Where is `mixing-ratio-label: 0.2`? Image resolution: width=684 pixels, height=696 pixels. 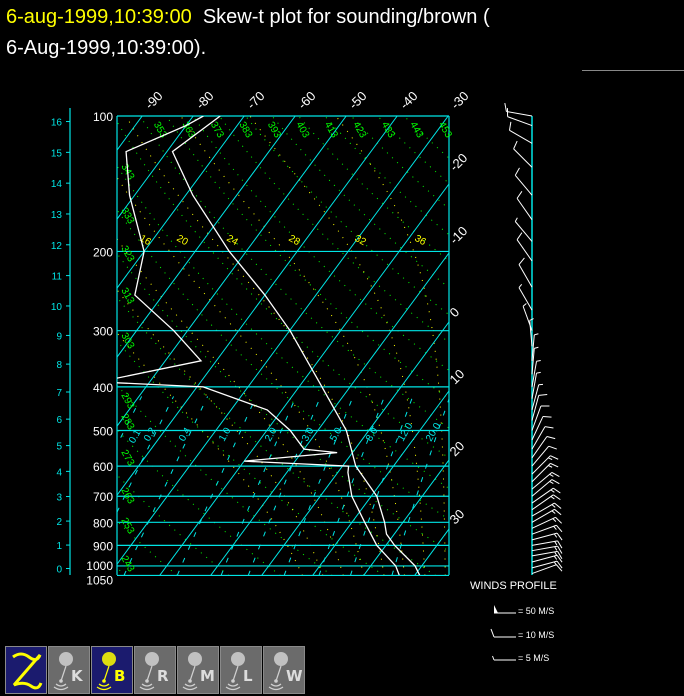 mixing-ratio-label: 0.2 is located at coordinates (150, 435).